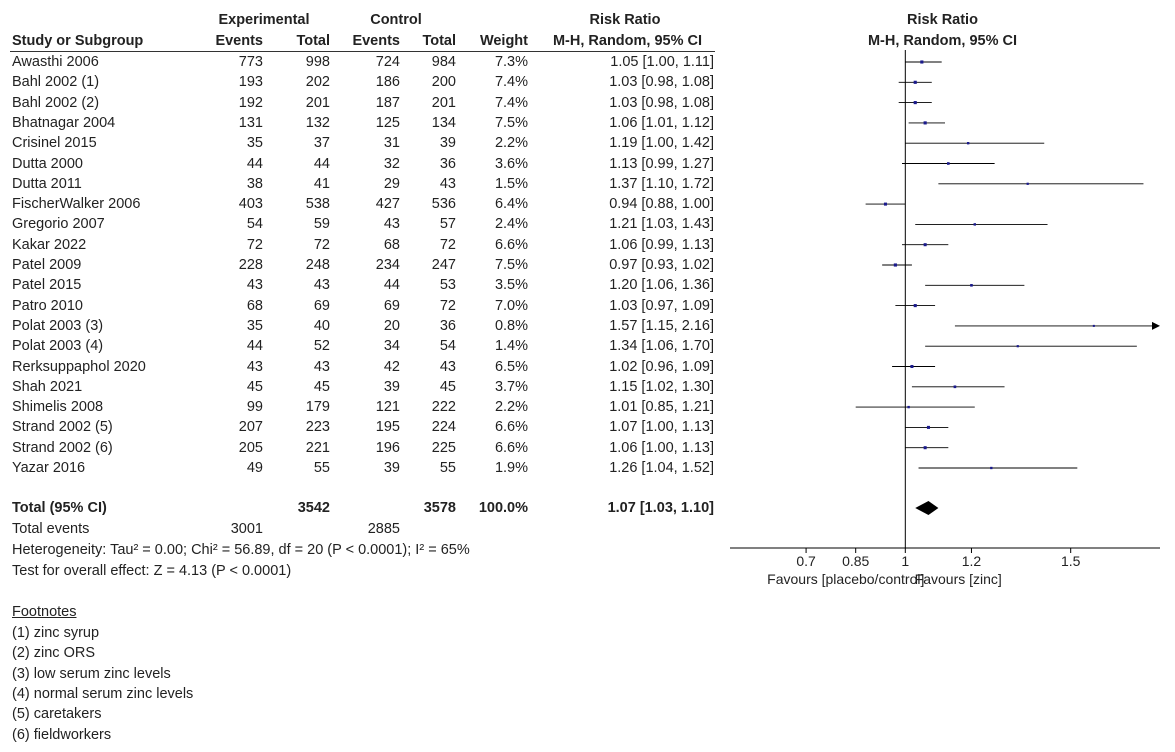 The image size is (1175, 752). I want to click on exp-total: 538, so click(317, 204).